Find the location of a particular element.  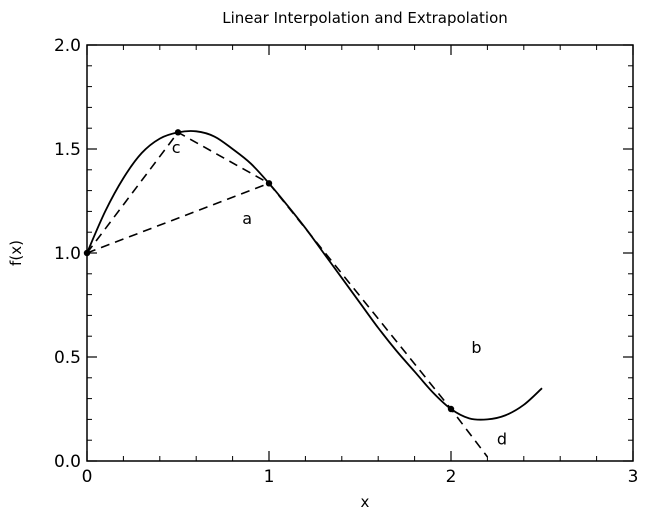

y-tick-label: 0.5 is located at coordinates (67, 358).